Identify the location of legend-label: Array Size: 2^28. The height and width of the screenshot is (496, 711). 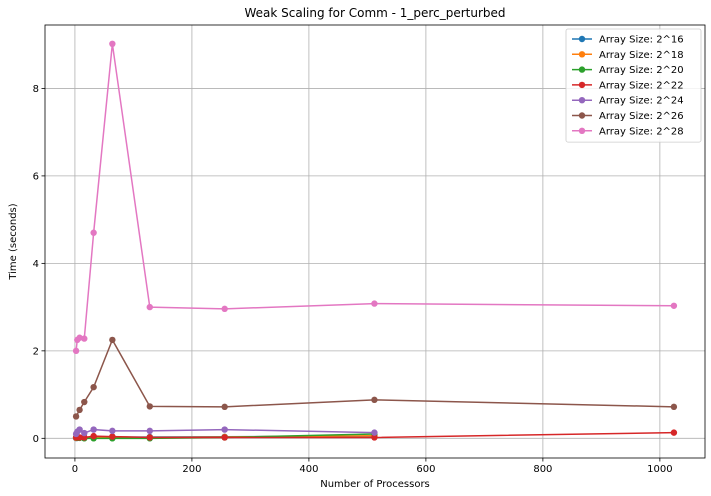
(641, 131).